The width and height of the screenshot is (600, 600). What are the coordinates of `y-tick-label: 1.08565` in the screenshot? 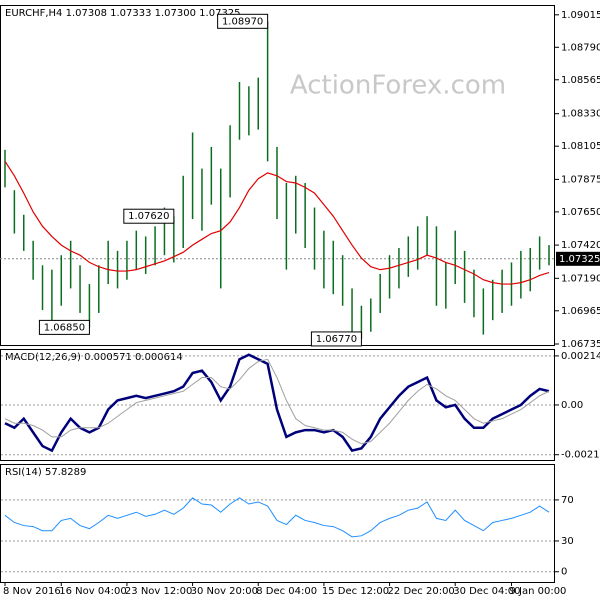 It's located at (580, 80).